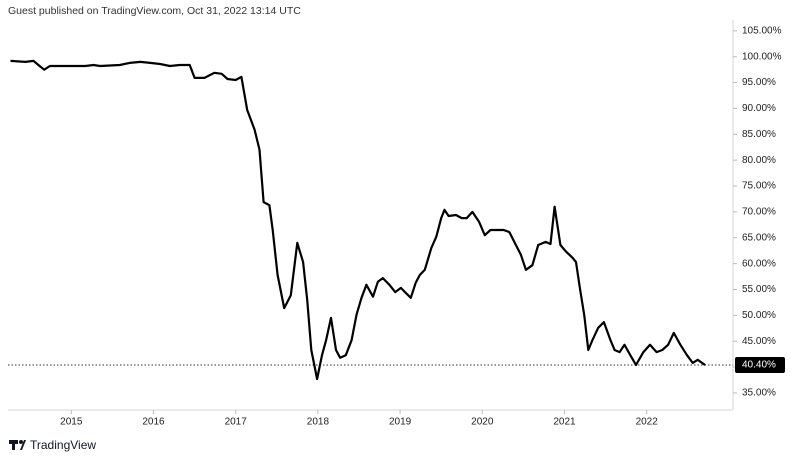 The image size is (800, 465). Describe the element at coordinates (153, 422) in the screenshot. I see `x-tick-label: 2016` at that location.